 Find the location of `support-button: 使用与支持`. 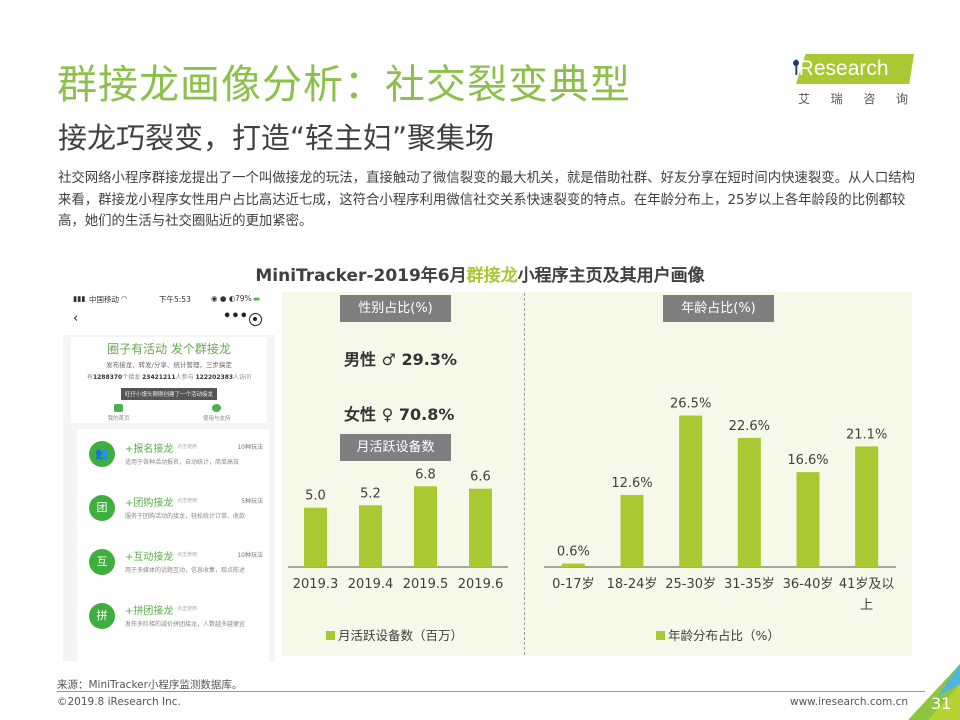

support-button: 使用与支持 is located at coordinates (216, 413).